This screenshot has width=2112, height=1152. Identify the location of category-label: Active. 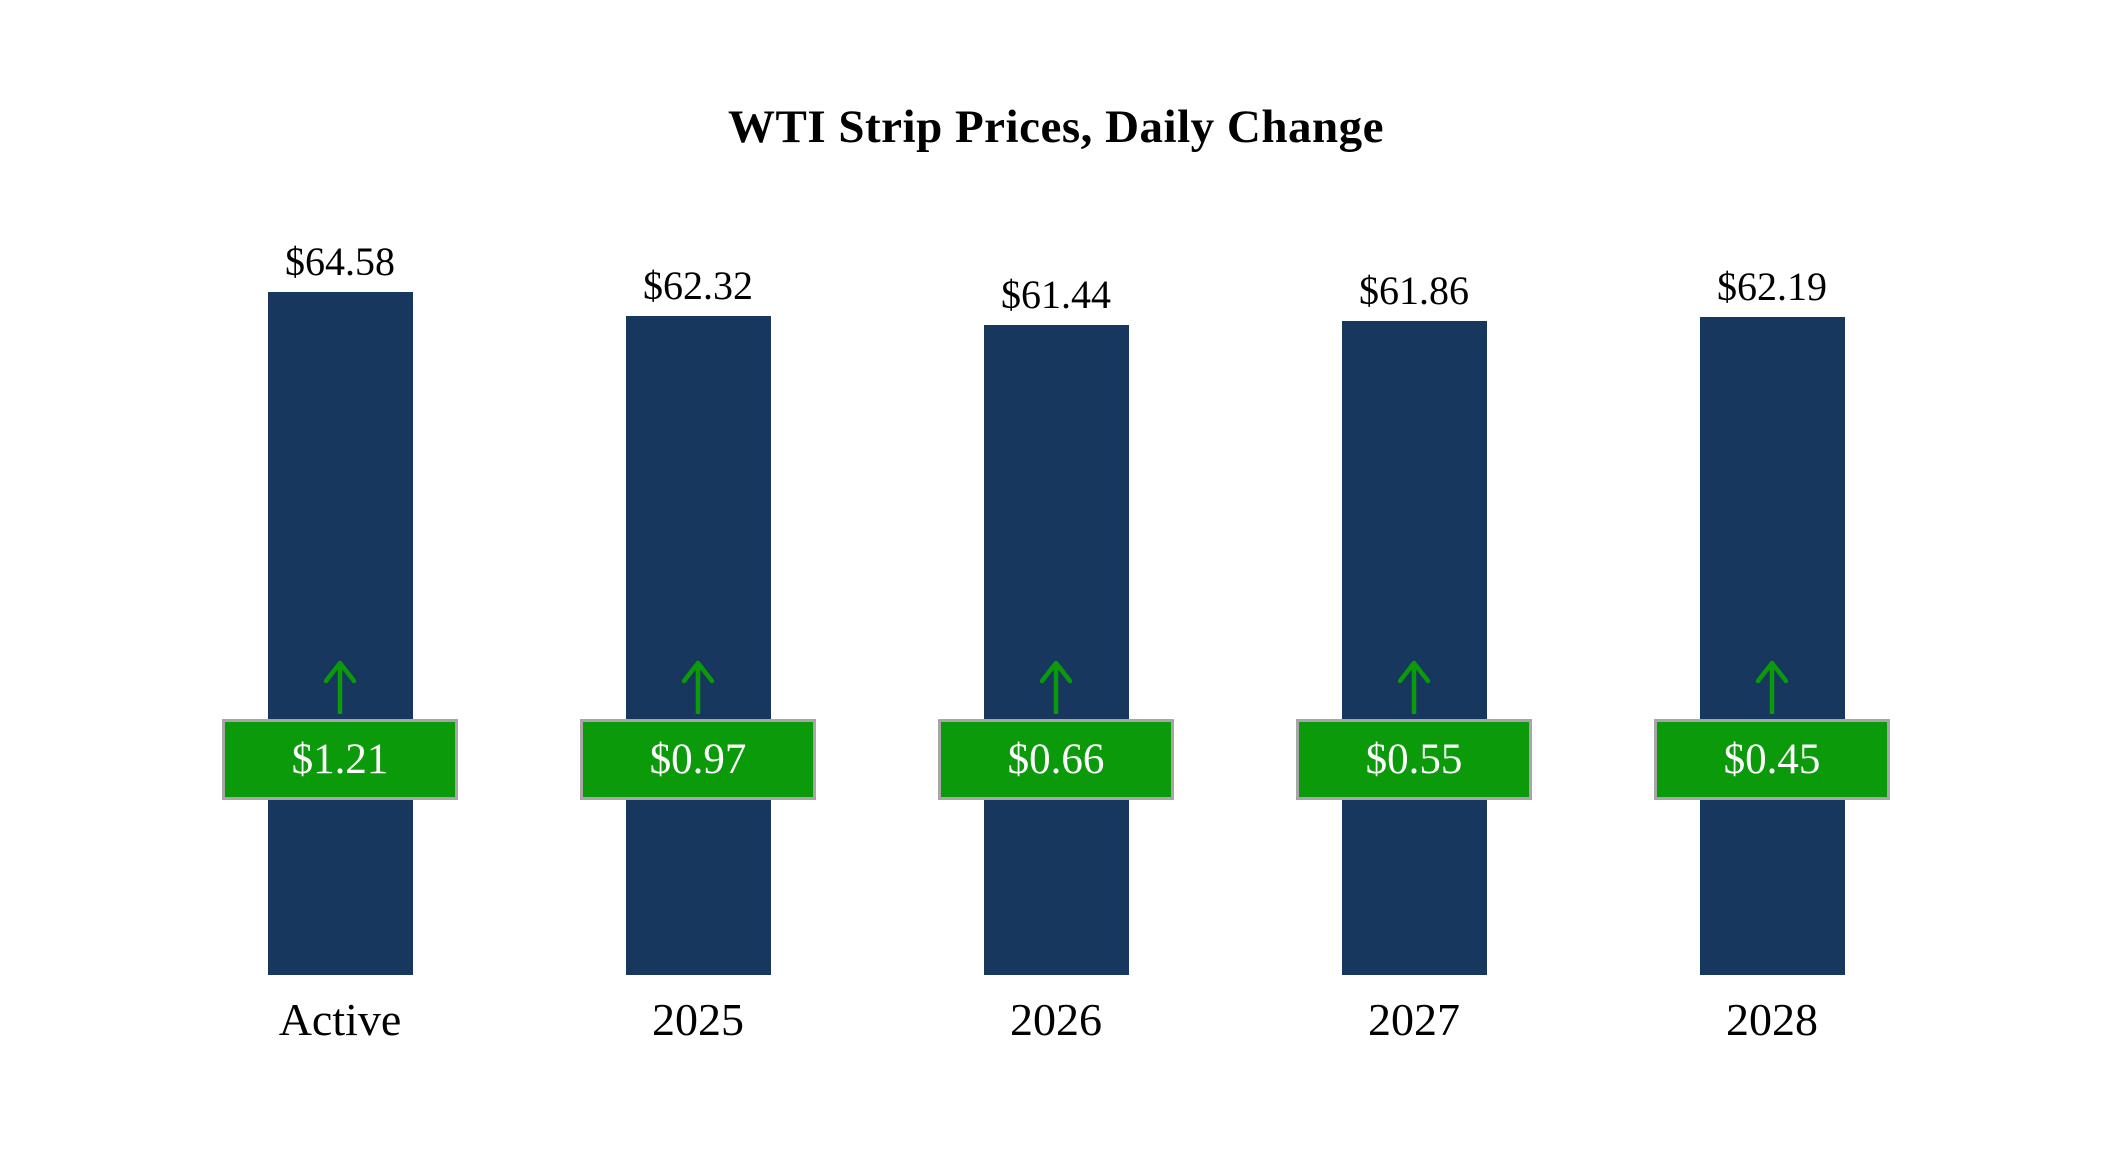
(340, 1019).